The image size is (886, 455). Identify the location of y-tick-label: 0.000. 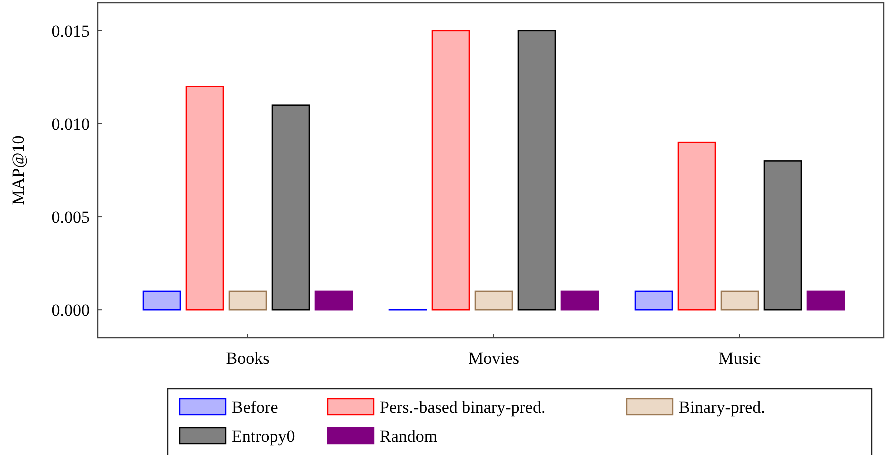
(71, 310).